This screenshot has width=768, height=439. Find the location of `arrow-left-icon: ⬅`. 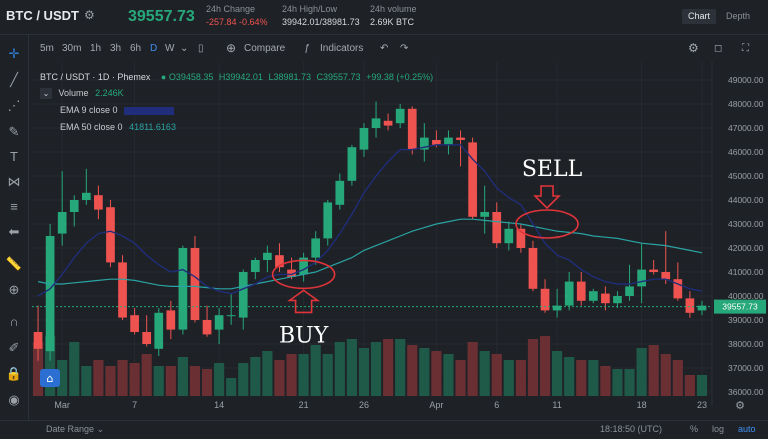

arrow-left-icon: ⬅ is located at coordinates (14, 231).